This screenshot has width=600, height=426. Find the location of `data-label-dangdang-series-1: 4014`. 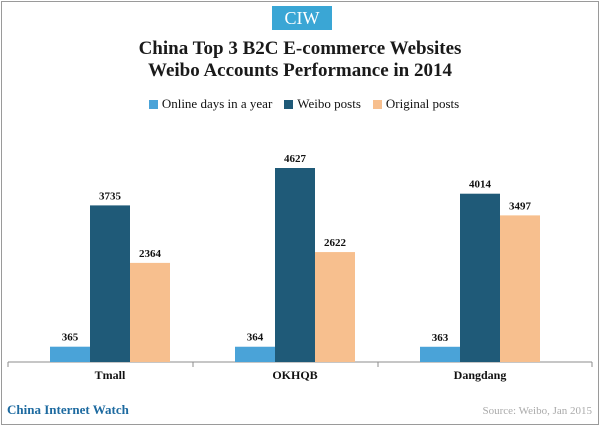

data-label-dangdang-series-1: 4014 is located at coordinates (480, 185).